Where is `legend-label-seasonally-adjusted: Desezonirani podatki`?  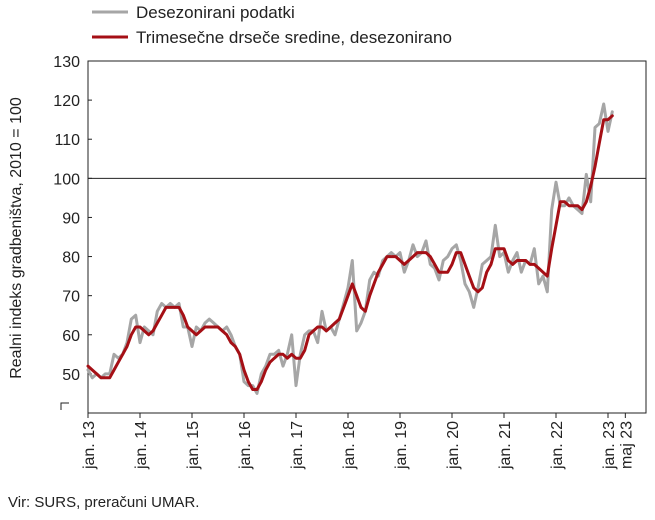 legend-label-seasonally-adjusted: Desezonirani podatki is located at coordinates (215, 12).